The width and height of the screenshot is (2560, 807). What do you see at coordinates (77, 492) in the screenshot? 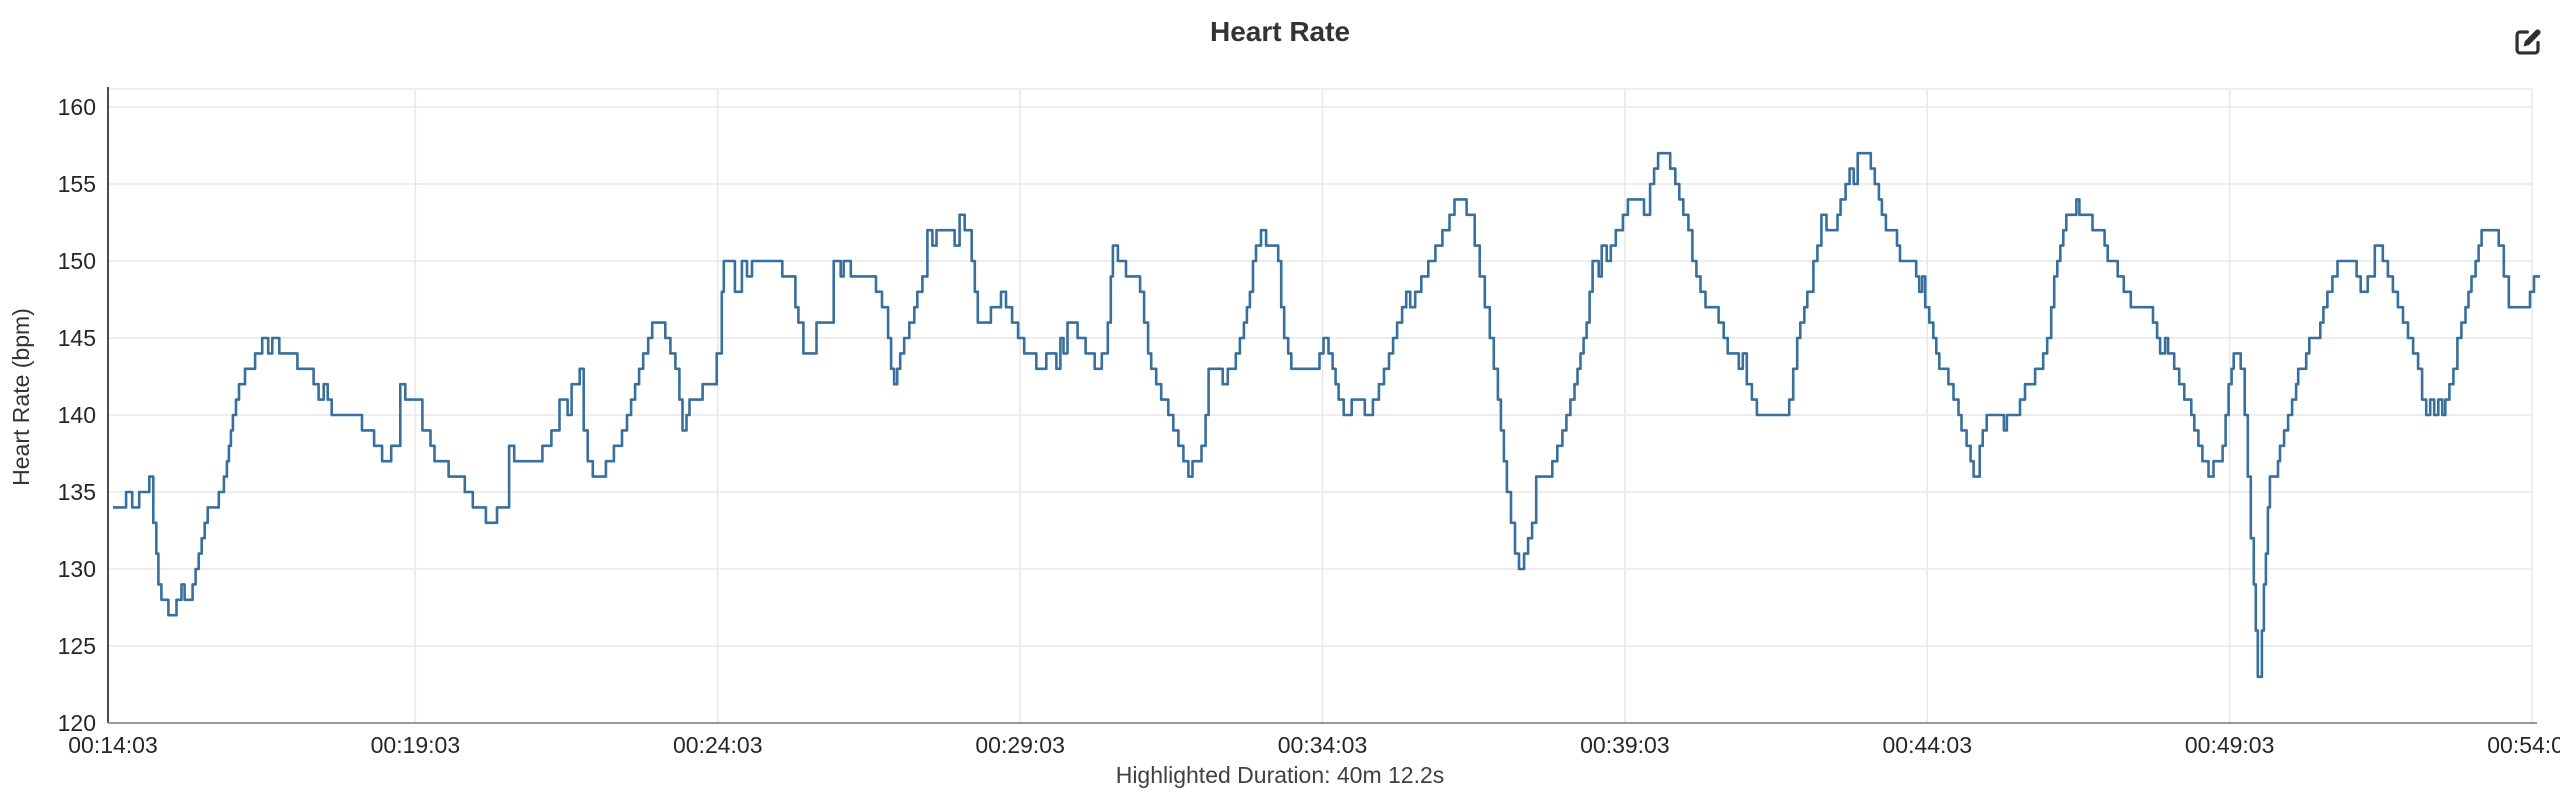
I see `y-tick-label: 135` at bounding box center [77, 492].